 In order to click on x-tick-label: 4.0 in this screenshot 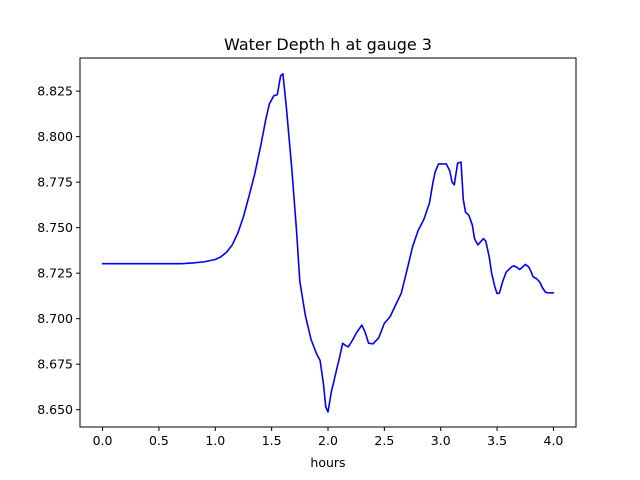, I will do `click(554, 440)`.